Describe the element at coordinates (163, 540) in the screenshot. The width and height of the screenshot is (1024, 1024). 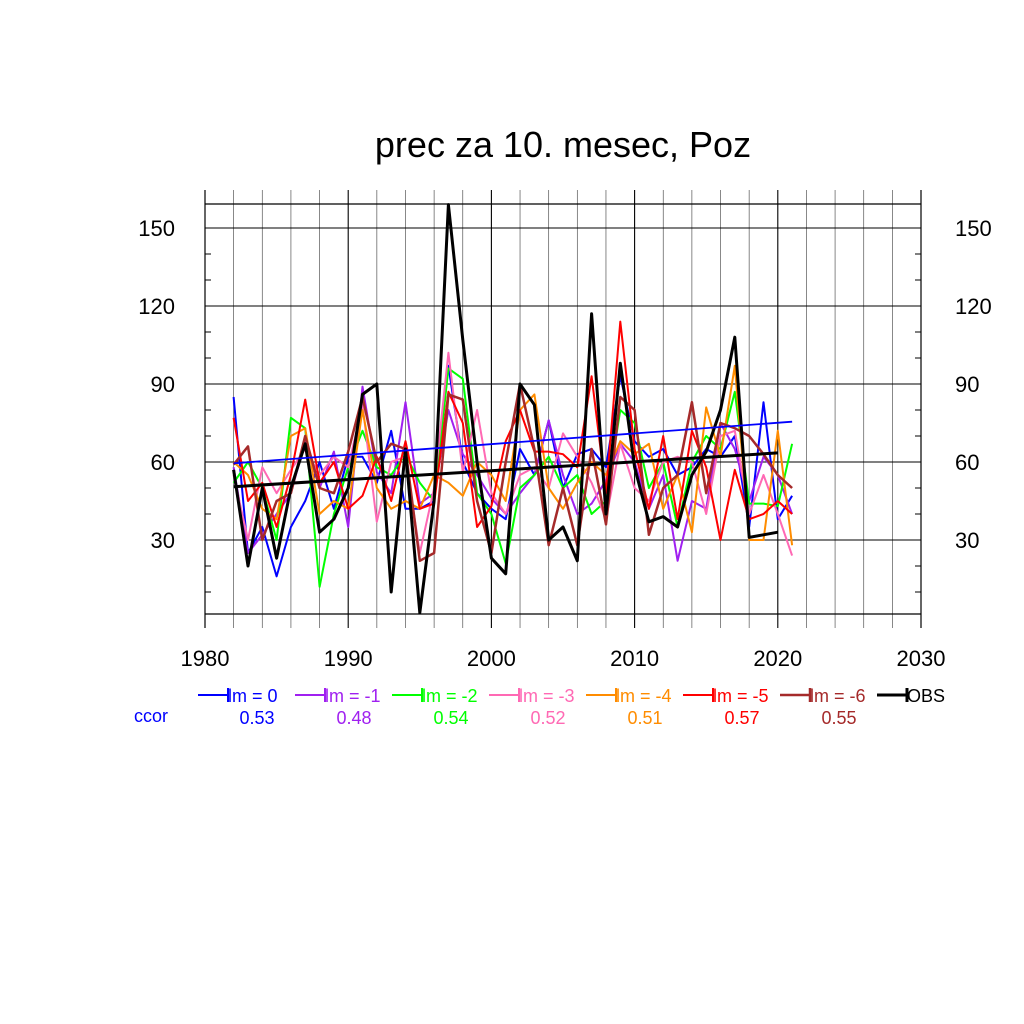
I see `y-tick-label-left: 30` at that location.